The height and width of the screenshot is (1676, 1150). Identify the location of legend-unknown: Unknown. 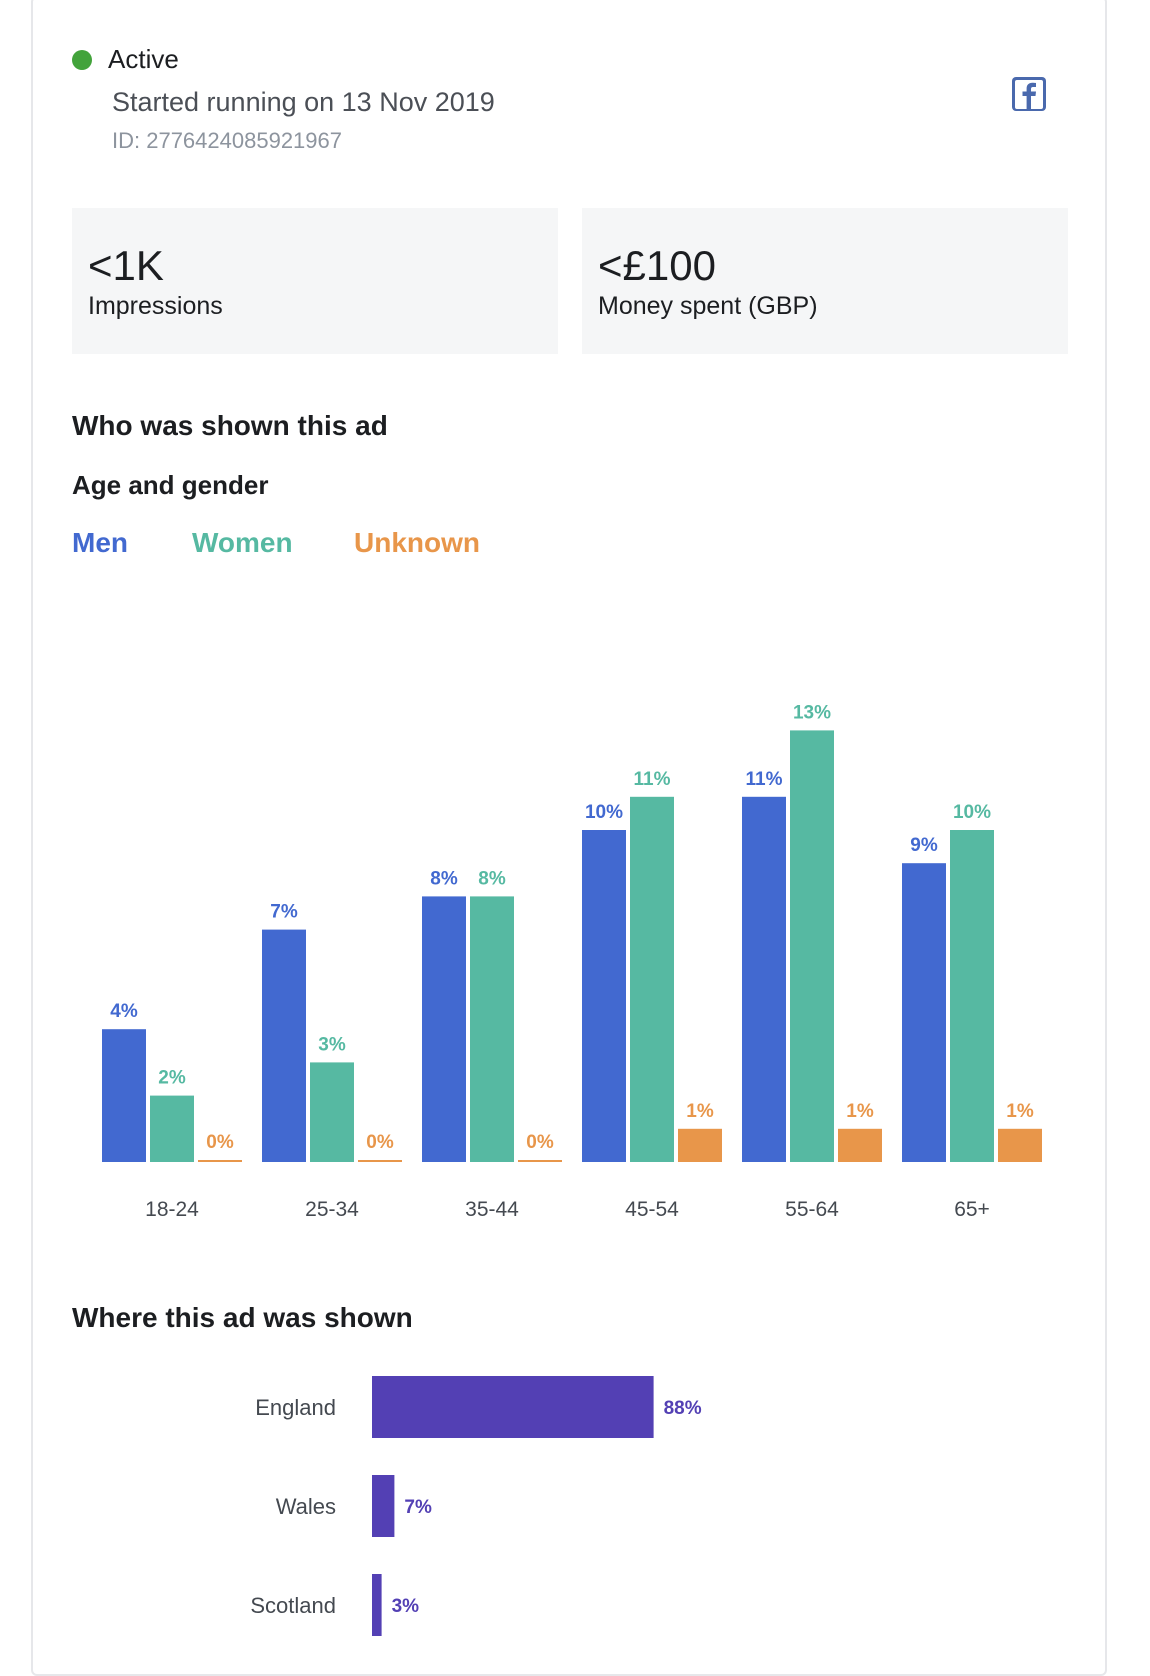
(417, 542).